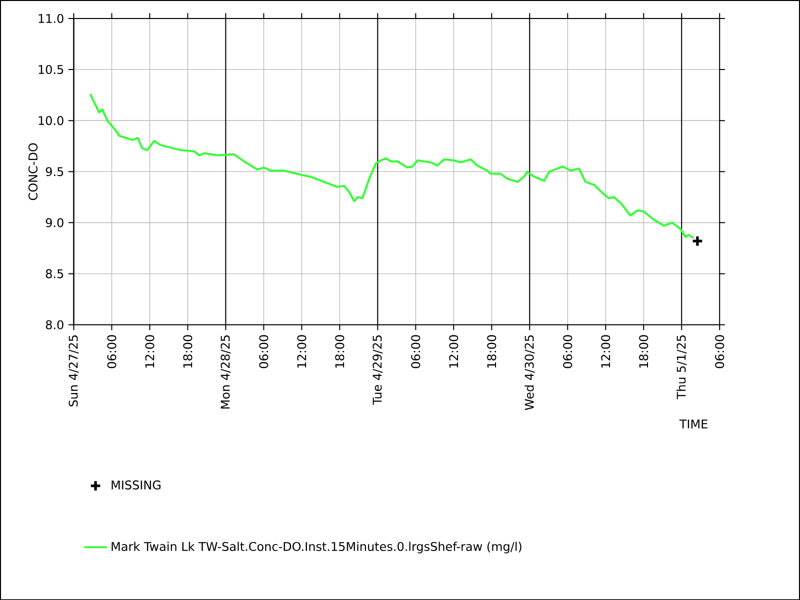 Image resolution: width=800 pixels, height=600 pixels. What do you see at coordinates (33, 171) in the screenshot?
I see `y-axis-title: CONC-DO` at bounding box center [33, 171].